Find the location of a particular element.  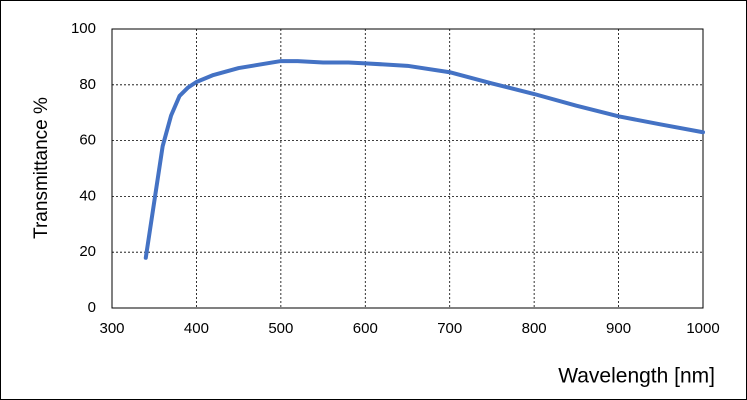

y-tick-label: 100 is located at coordinates (83, 28).